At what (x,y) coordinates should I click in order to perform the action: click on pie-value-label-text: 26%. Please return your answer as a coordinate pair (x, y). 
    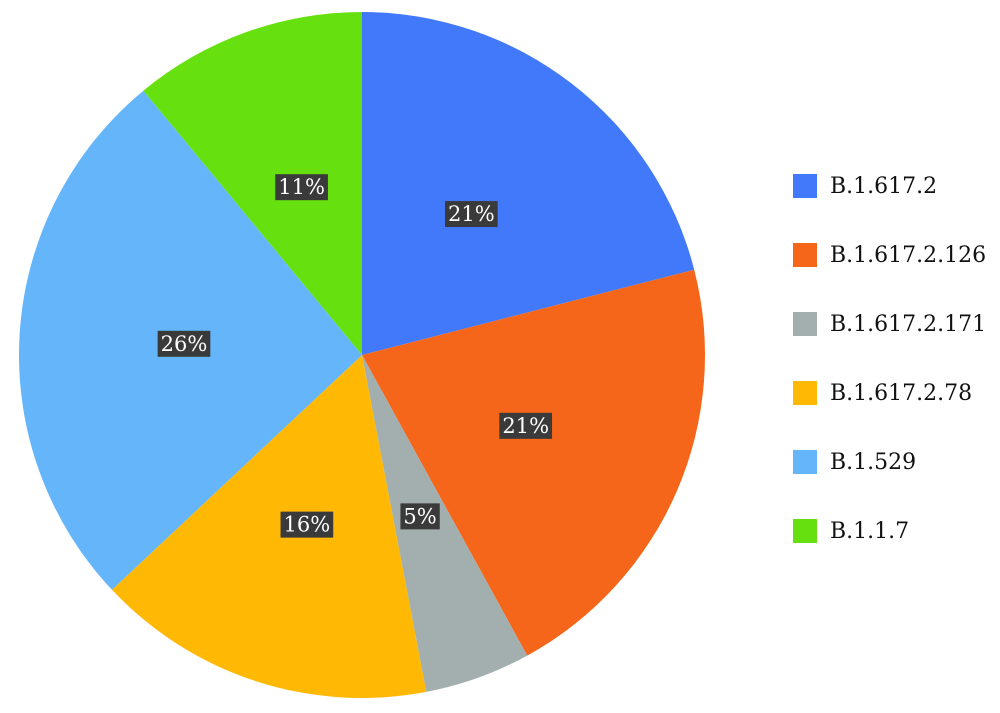
    Looking at the image, I should click on (184, 344).